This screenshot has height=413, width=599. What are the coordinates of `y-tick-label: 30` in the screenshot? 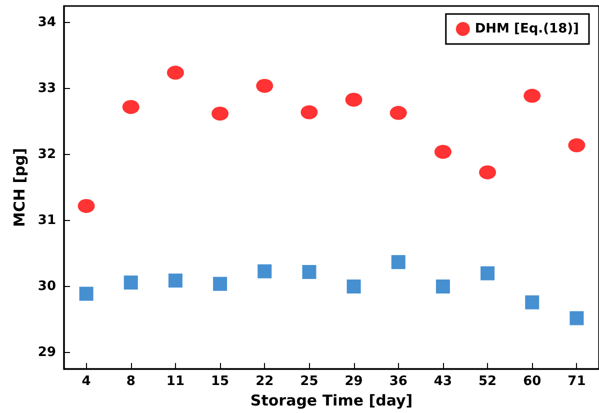 It's located at (47, 286).